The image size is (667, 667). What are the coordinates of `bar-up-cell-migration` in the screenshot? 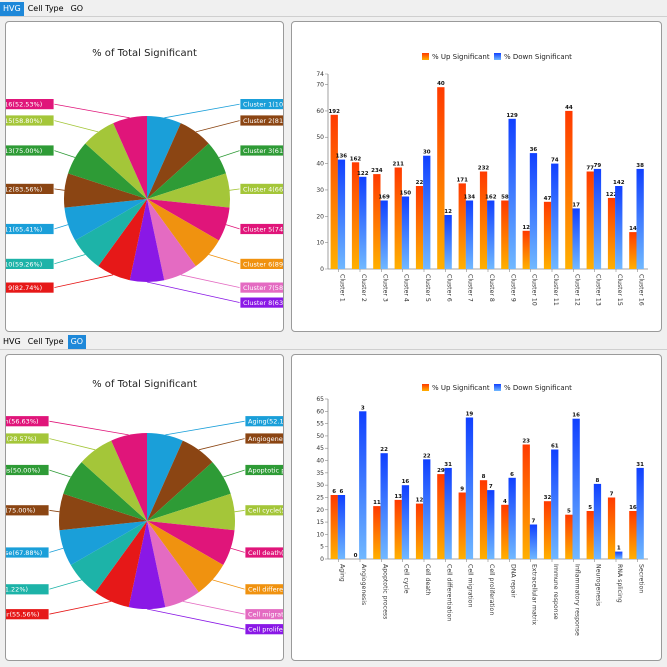 It's located at (462, 525).